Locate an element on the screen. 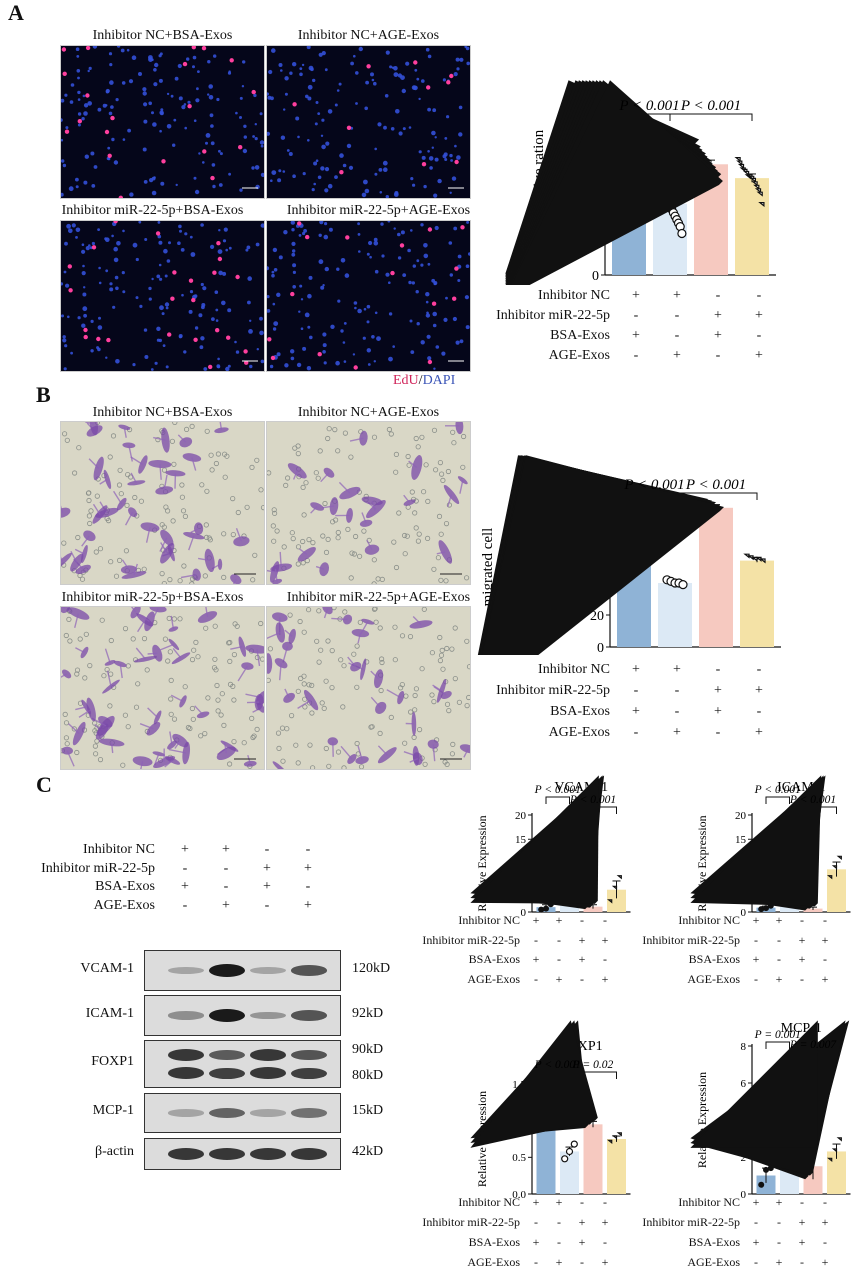  blot-protein-label: MCP-1 is located at coordinates (113, 1110).